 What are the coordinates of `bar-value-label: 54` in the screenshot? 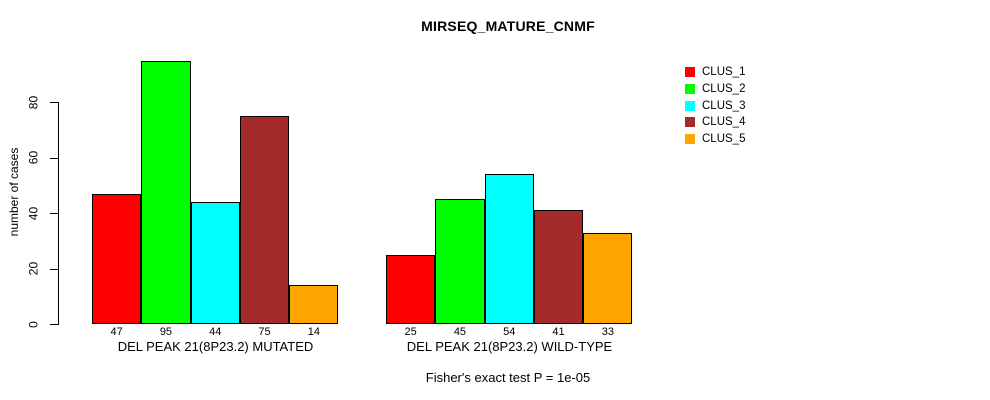 It's located at (509, 332).